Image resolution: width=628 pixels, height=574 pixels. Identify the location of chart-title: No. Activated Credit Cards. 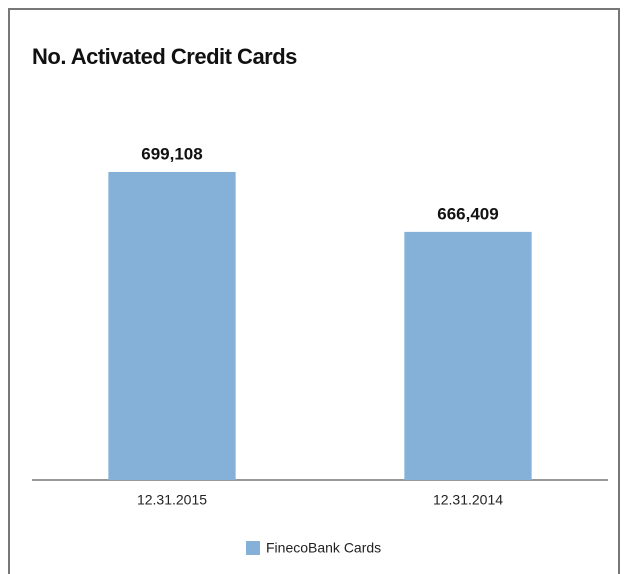
(164, 56).